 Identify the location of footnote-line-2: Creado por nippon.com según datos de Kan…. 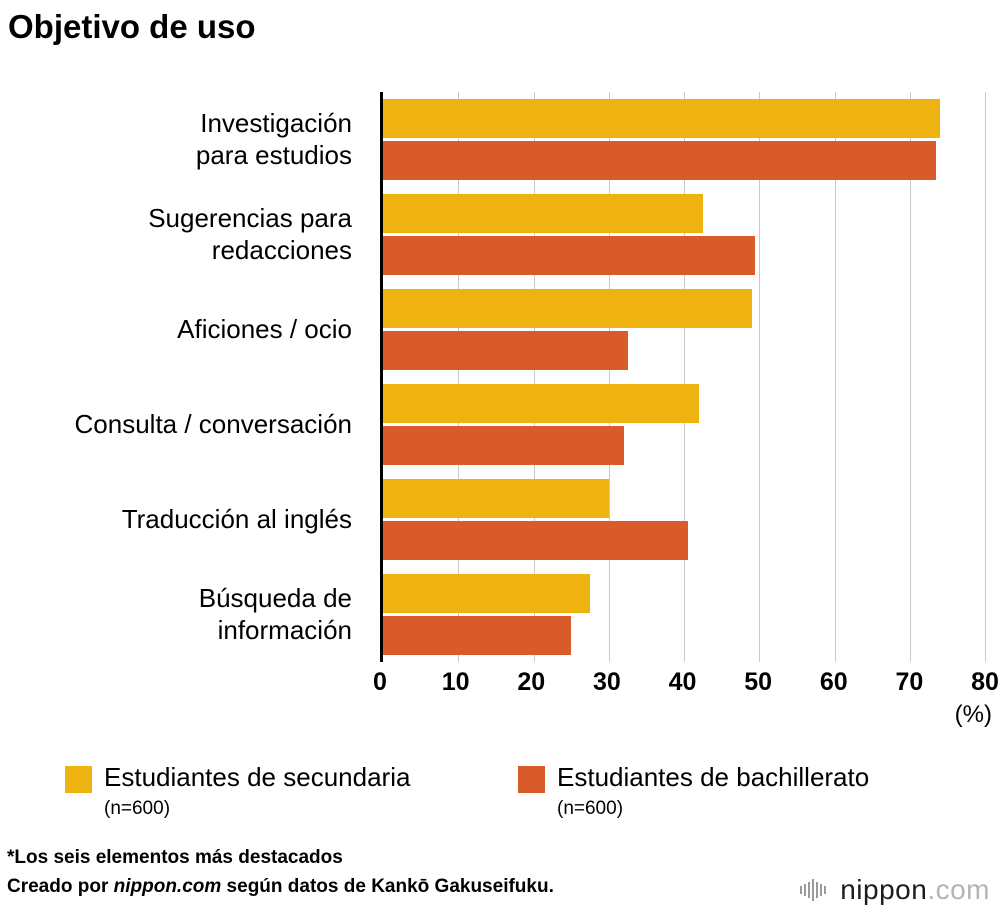
(280, 886).